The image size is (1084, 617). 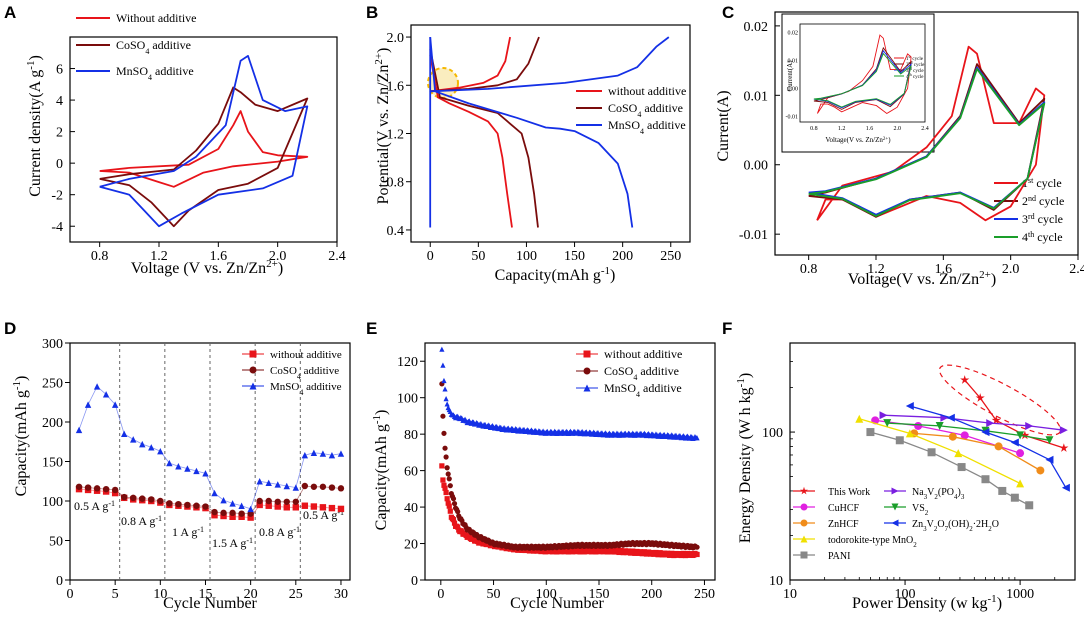 What do you see at coordinates (790, 76) in the screenshot?
I see `inset-ylabel: Current(A)` at bounding box center [790, 76].